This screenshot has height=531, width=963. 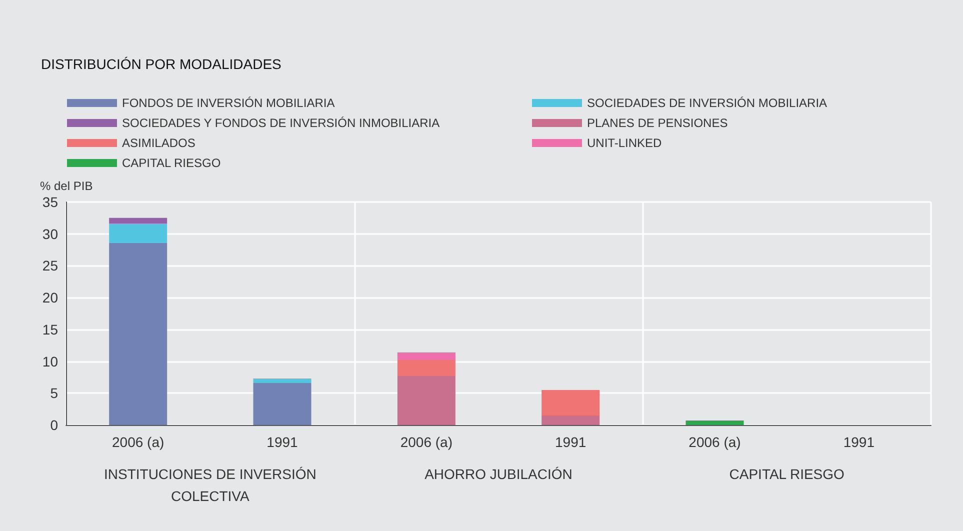 What do you see at coordinates (50, 202) in the screenshot?
I see `y-tick-label: 35` at bounding box center [50, 202].